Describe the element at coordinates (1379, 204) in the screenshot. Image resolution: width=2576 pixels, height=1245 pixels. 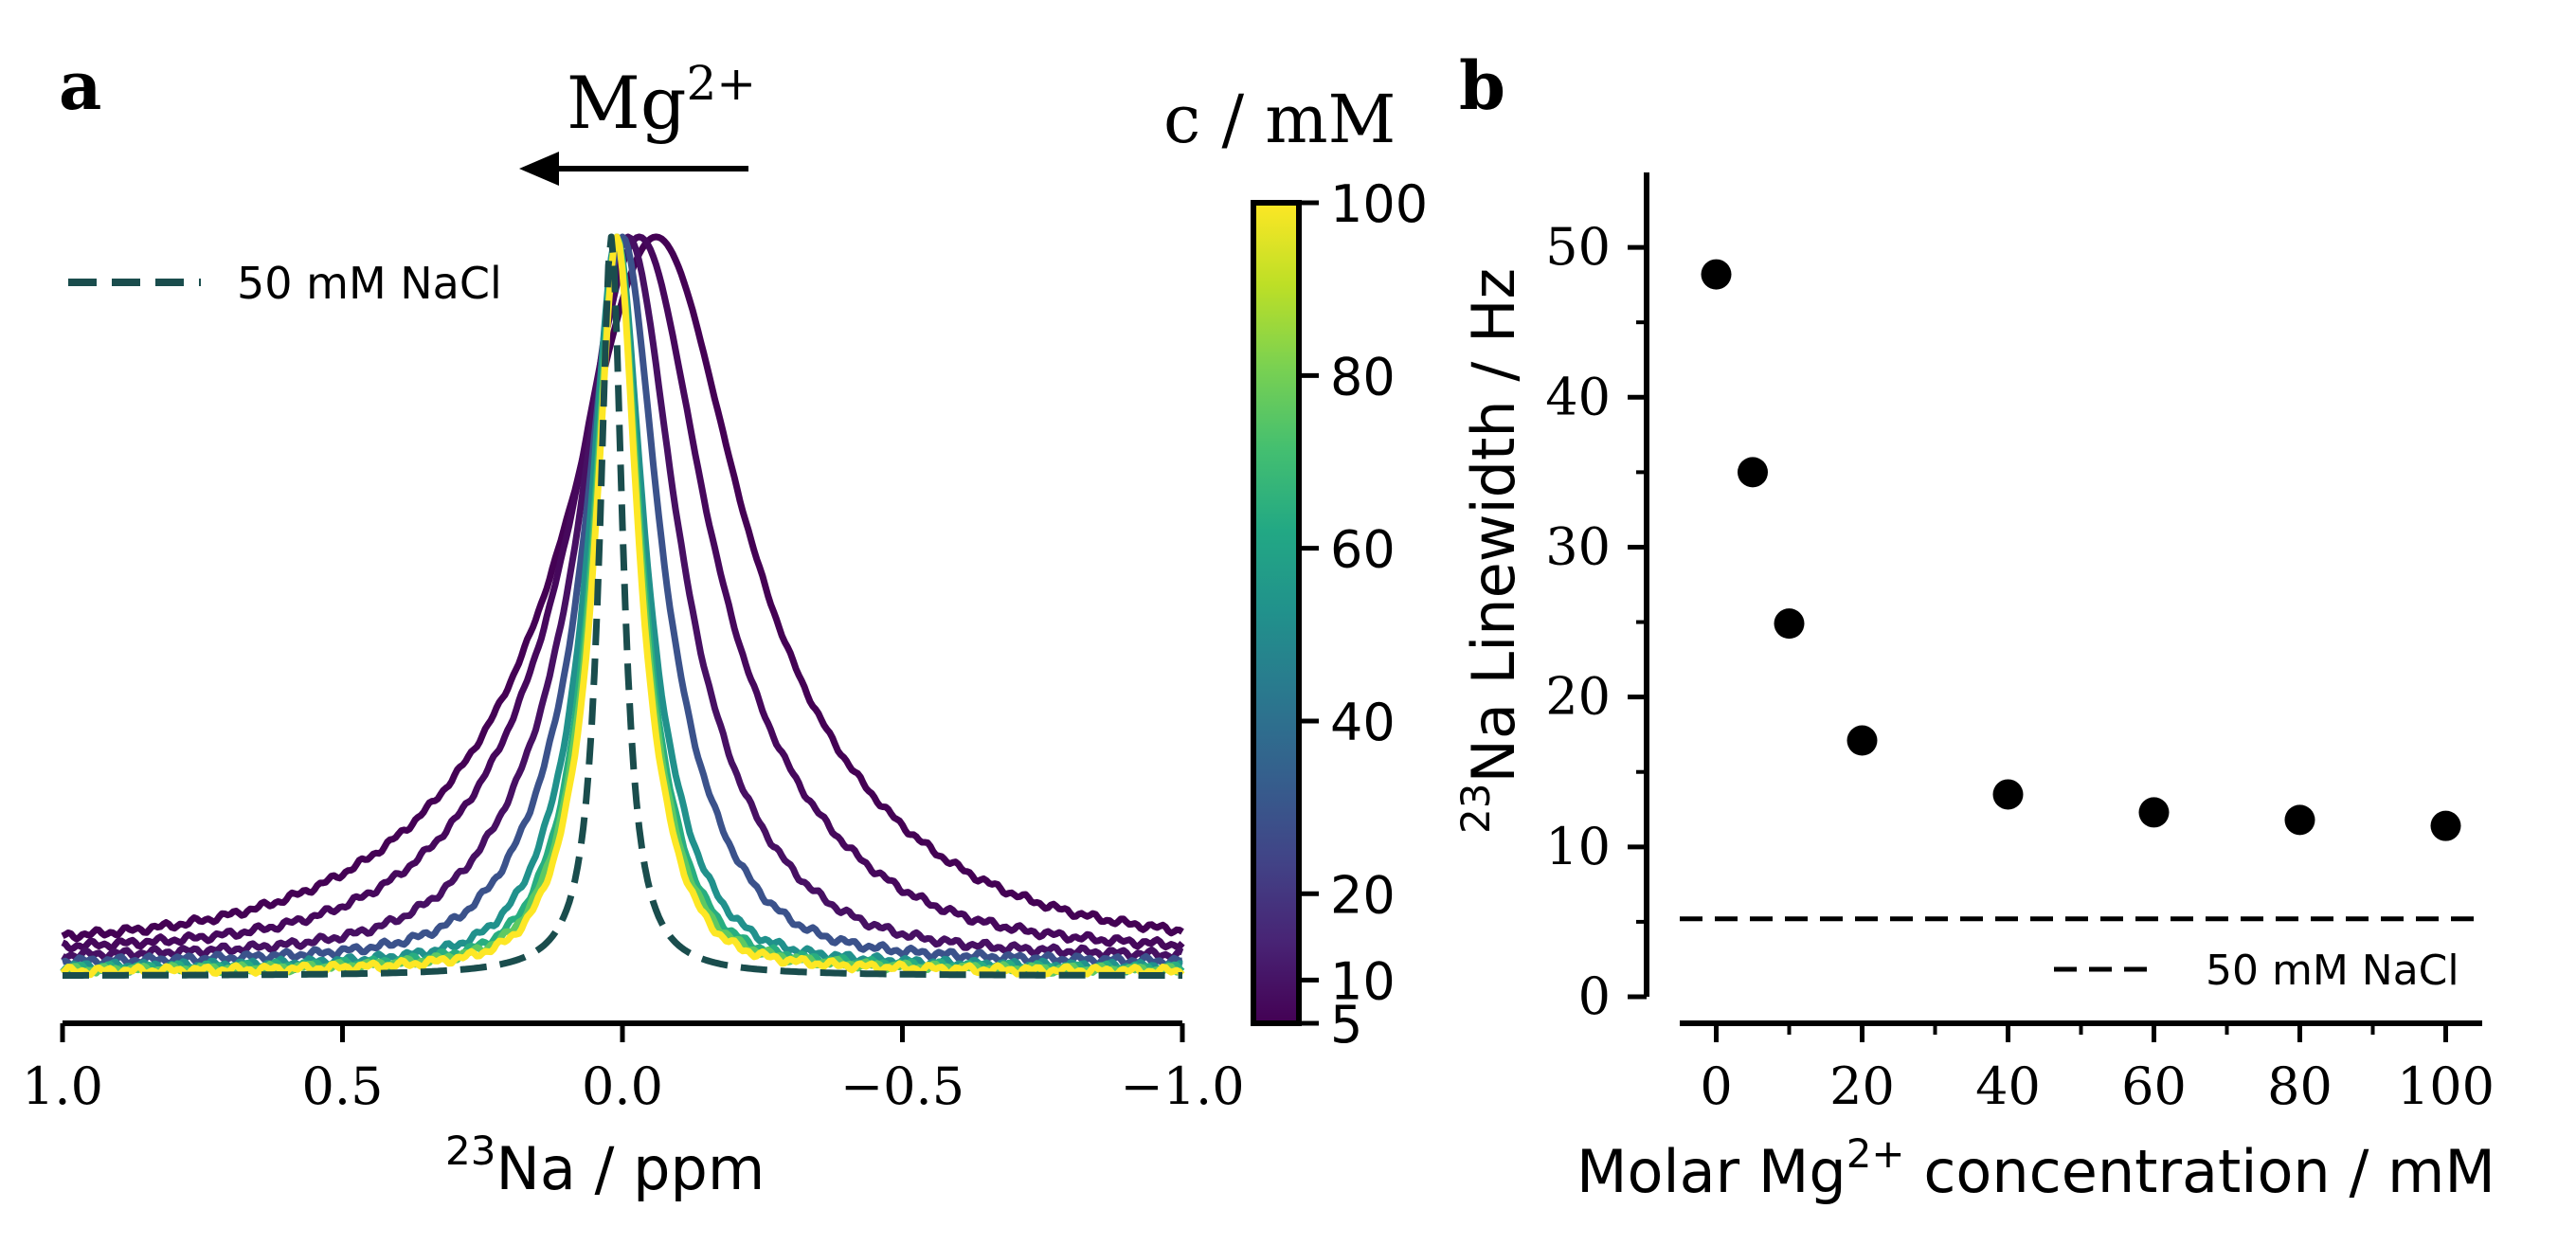
I see `colorbar-tick-label: 100` at that location.